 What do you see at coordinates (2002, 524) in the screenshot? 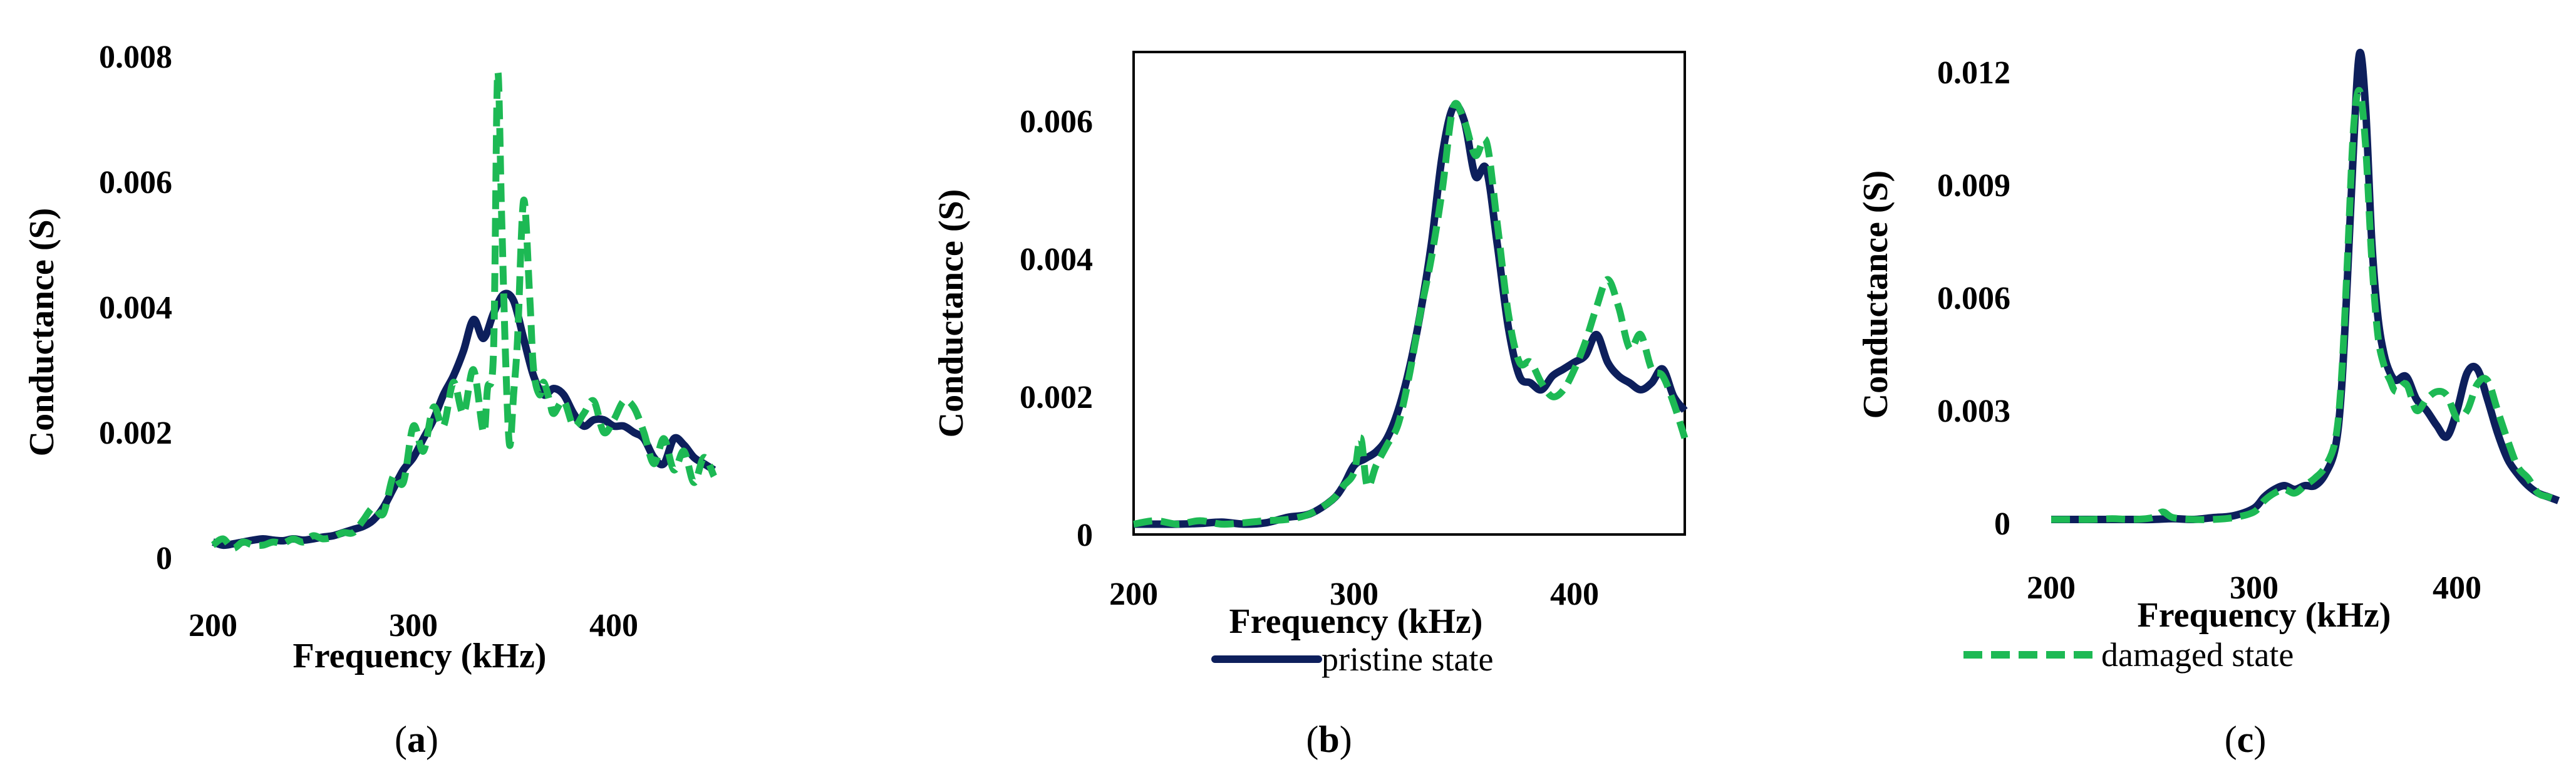
I see `ytick-label-c-0: 0` at bounding box center [2002, 524].